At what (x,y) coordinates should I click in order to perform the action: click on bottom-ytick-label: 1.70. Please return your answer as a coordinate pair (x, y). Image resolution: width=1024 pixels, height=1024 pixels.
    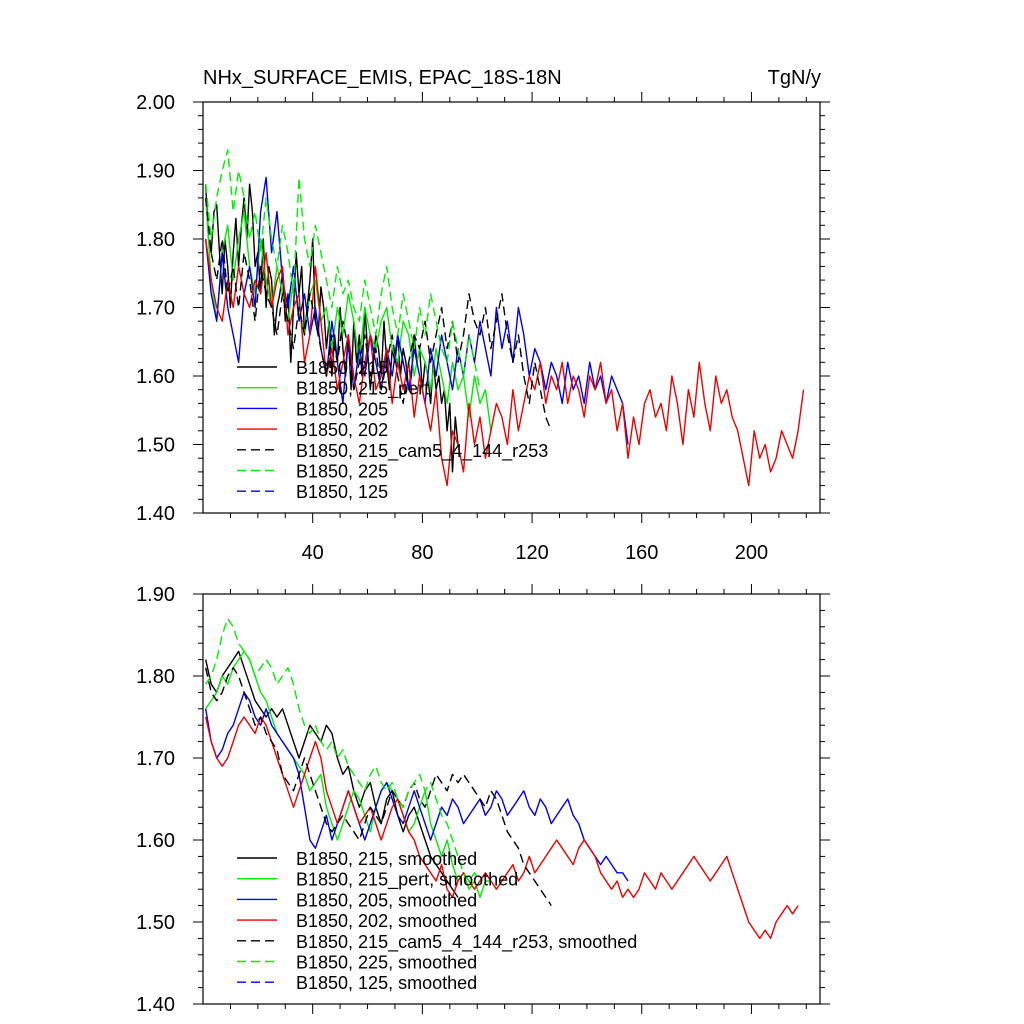
    Looking at the image, I should click on (155, 759).